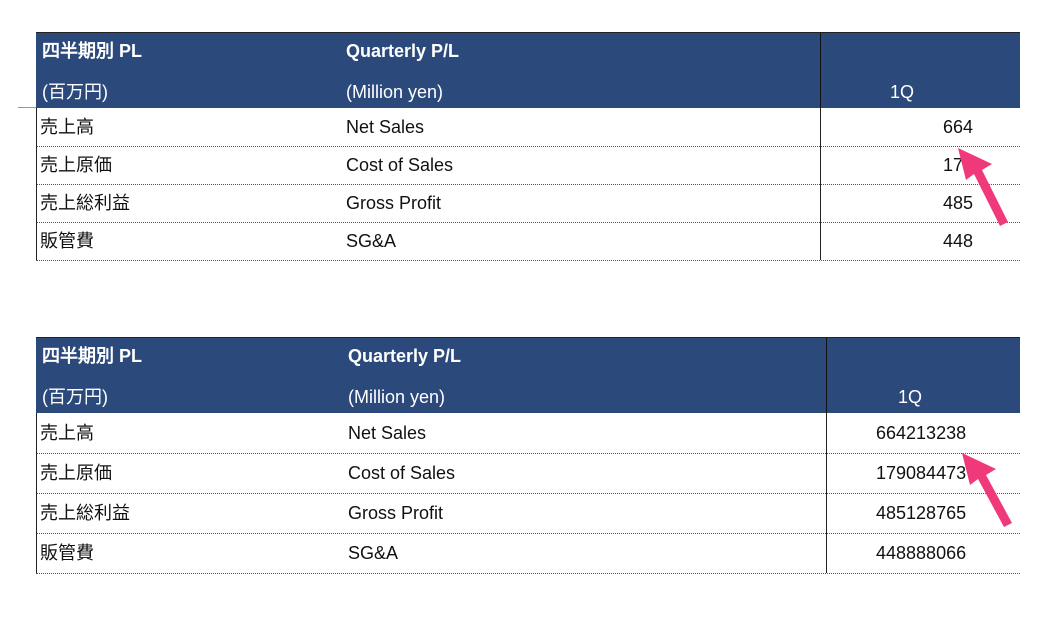  Describe the element at coordinates (921, 513) in the screenshot. I see `value-cell: 485128765` at that location.